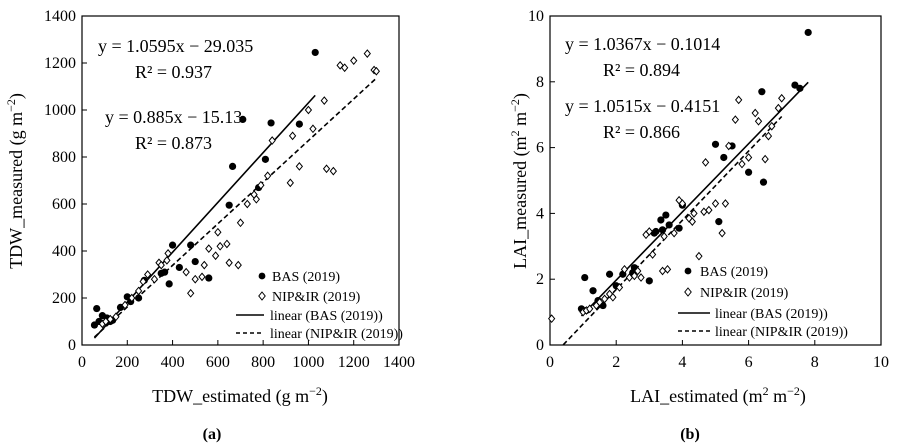  I want to click on equation-nip-a: y = 0.885x − 15.13, so click(173, 117).